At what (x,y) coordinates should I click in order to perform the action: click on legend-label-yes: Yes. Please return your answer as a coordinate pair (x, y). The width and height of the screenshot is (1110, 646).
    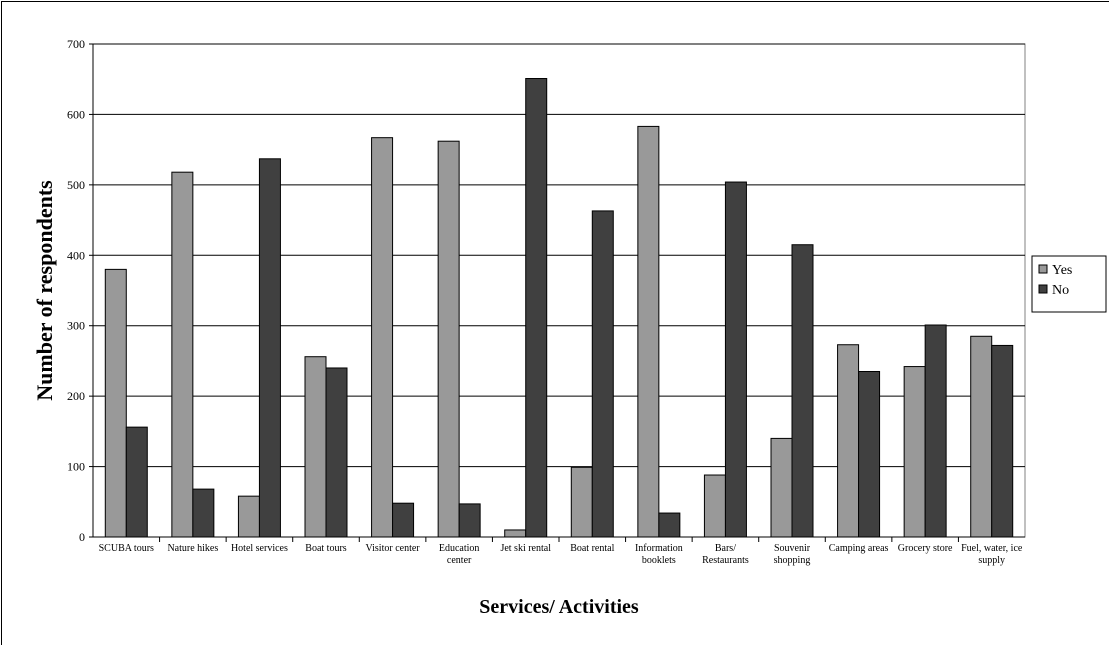
    Looking at the image, I should click on (1062, 270).